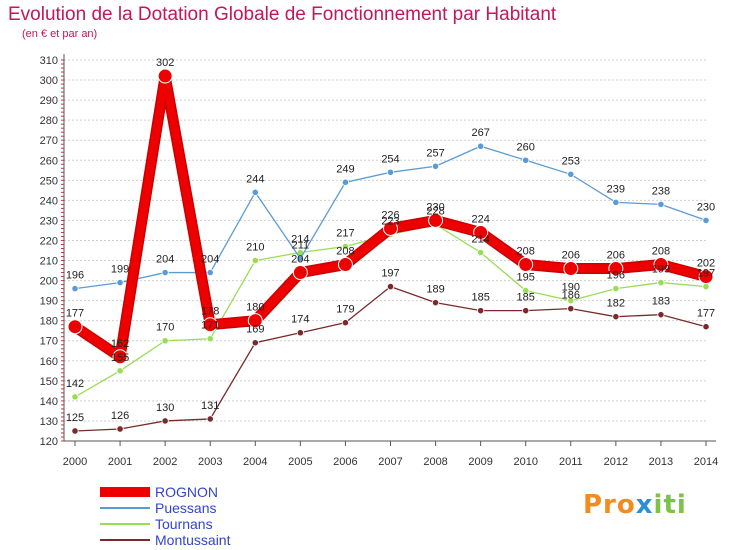 This screenshot has height=550, width=750. I want to click on x-tick-label: 2004, so click(255, 462).